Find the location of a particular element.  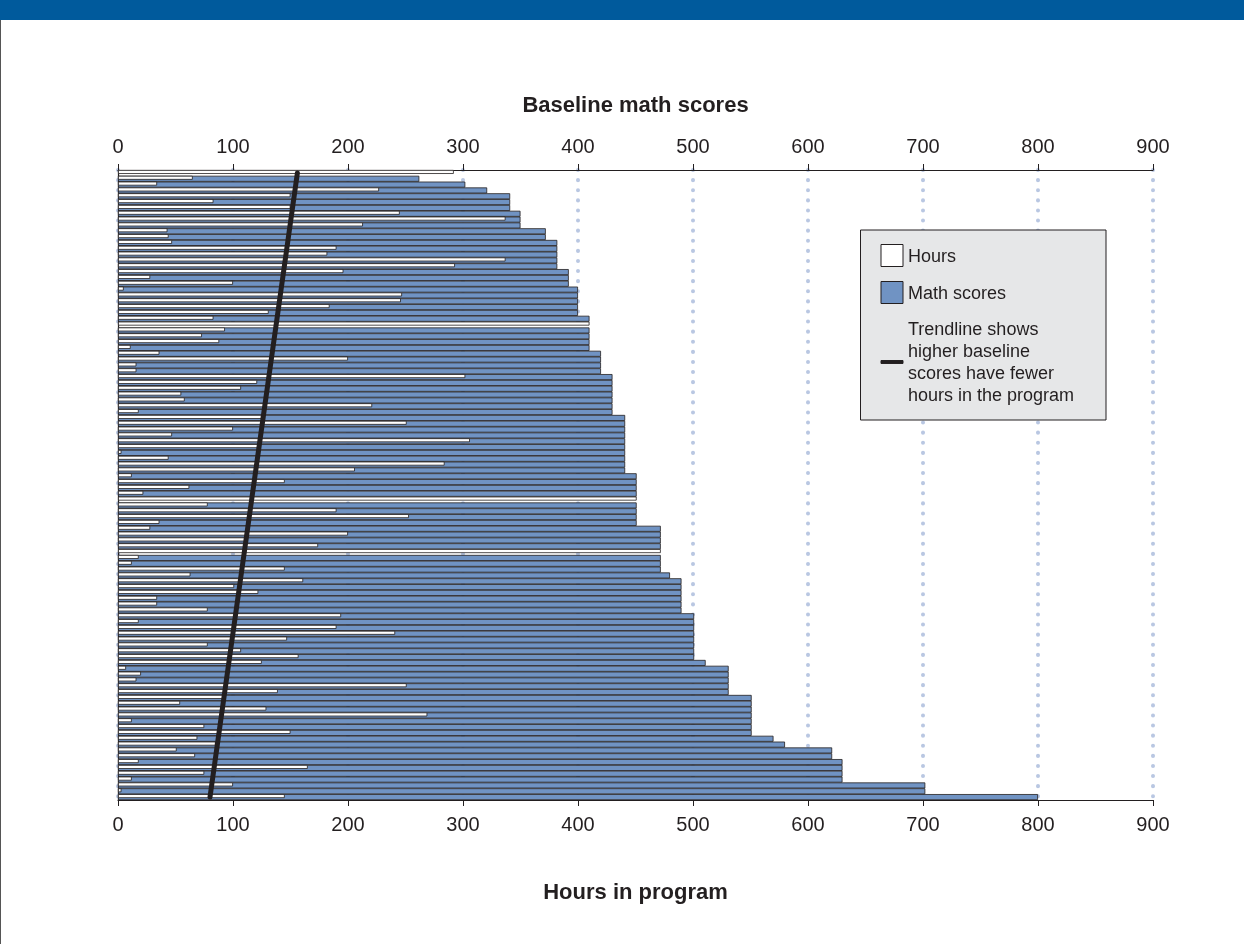

x2-tick-label: 700 is located at coordinates (923, 146).